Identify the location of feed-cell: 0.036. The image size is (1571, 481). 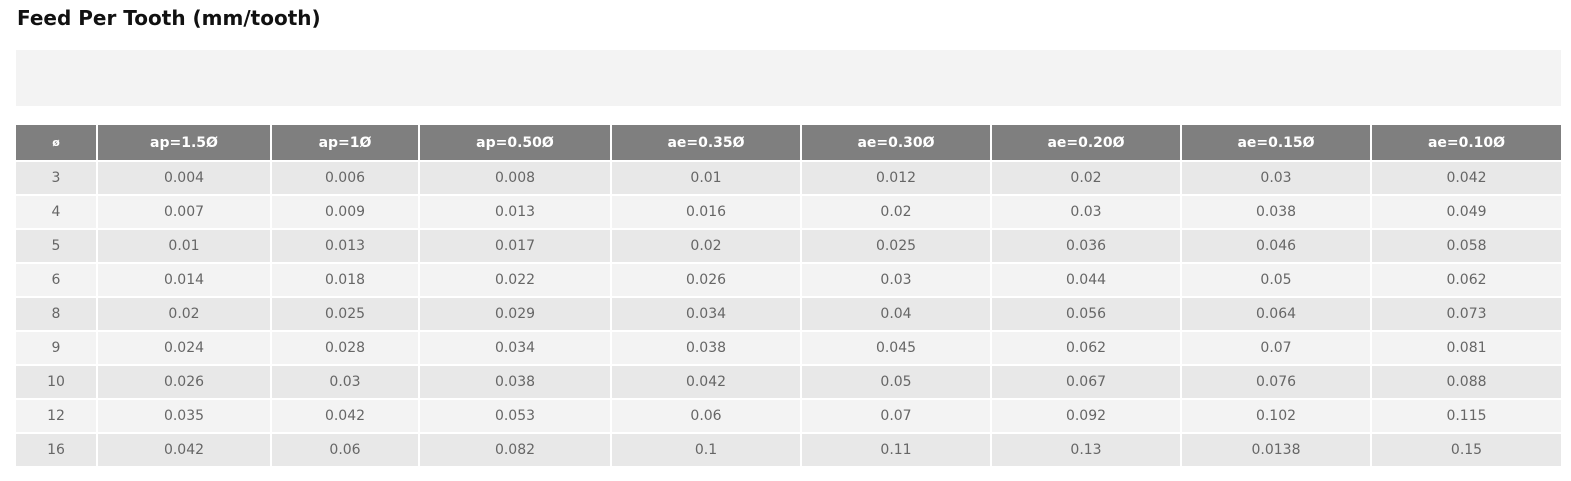
(1086, 245).